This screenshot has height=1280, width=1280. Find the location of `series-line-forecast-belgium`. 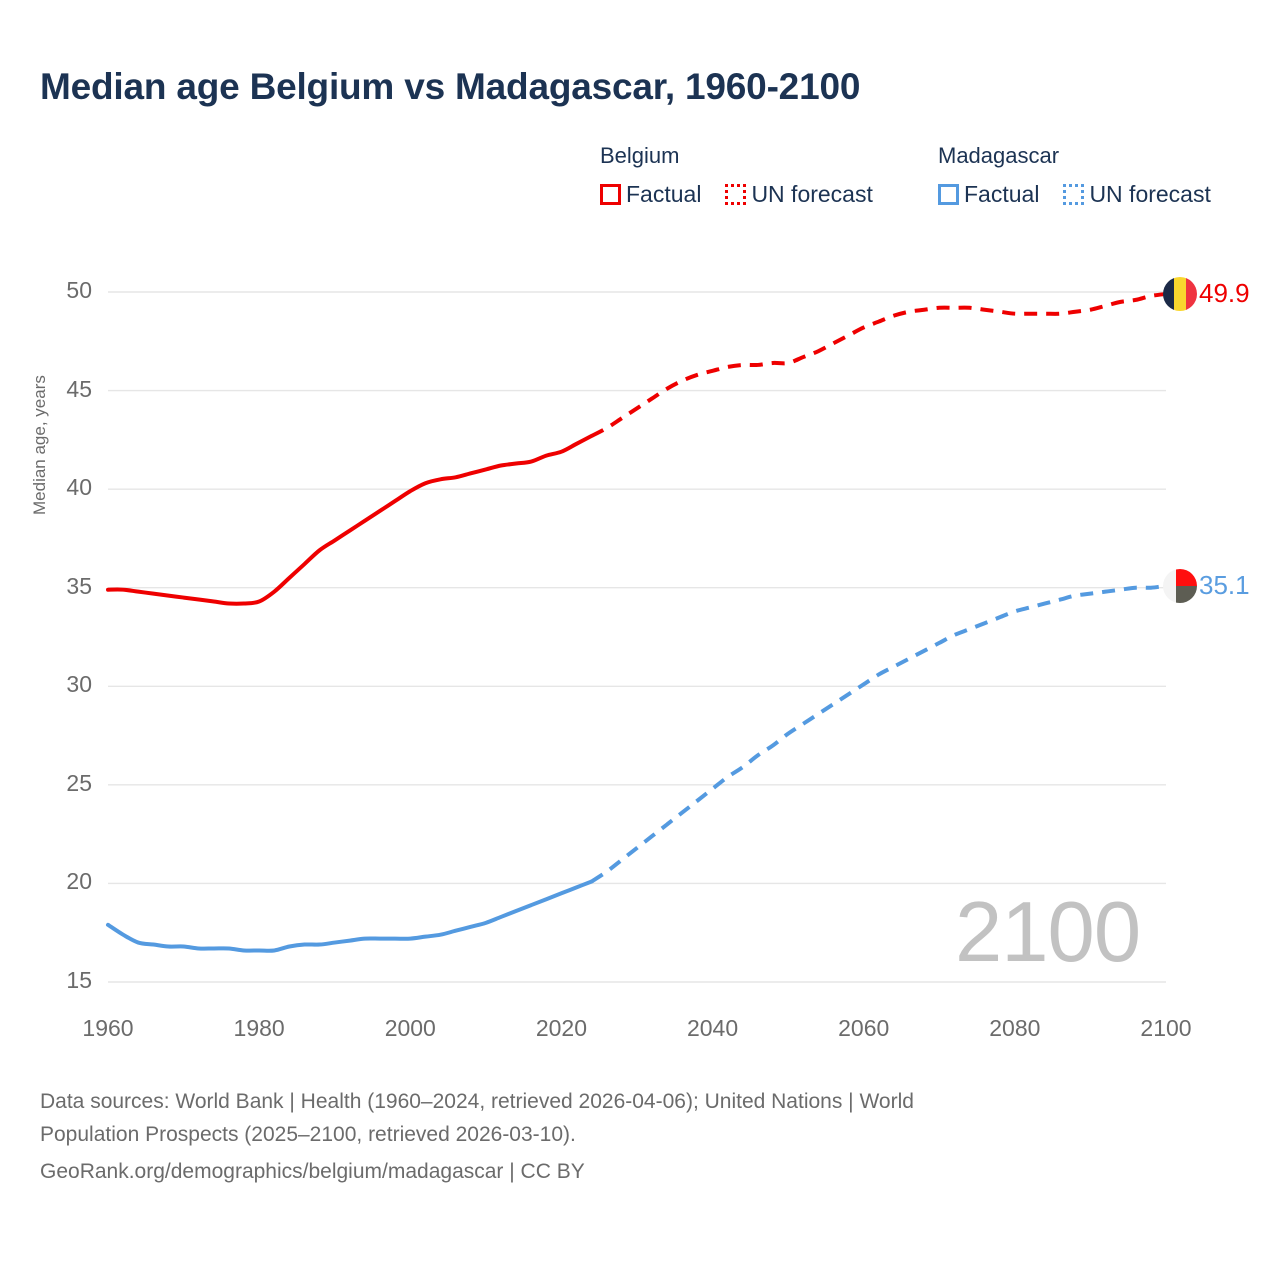

series-line-forecast-belgium is located at coordinates (878, 364).